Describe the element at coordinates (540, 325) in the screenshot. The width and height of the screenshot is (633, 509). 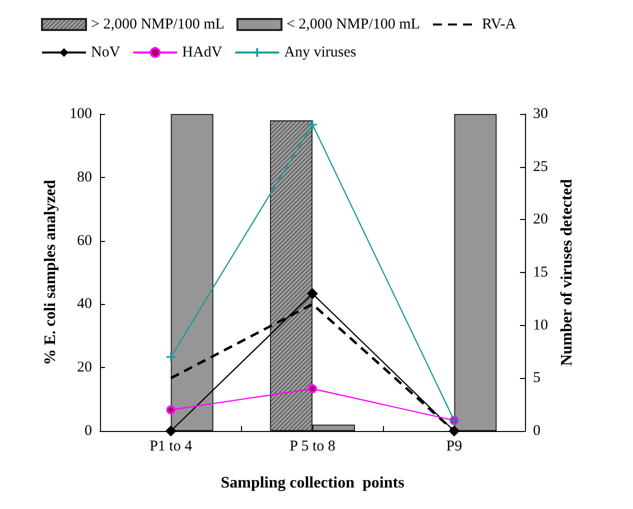
I see `y2-tick-label: 10` at that location.